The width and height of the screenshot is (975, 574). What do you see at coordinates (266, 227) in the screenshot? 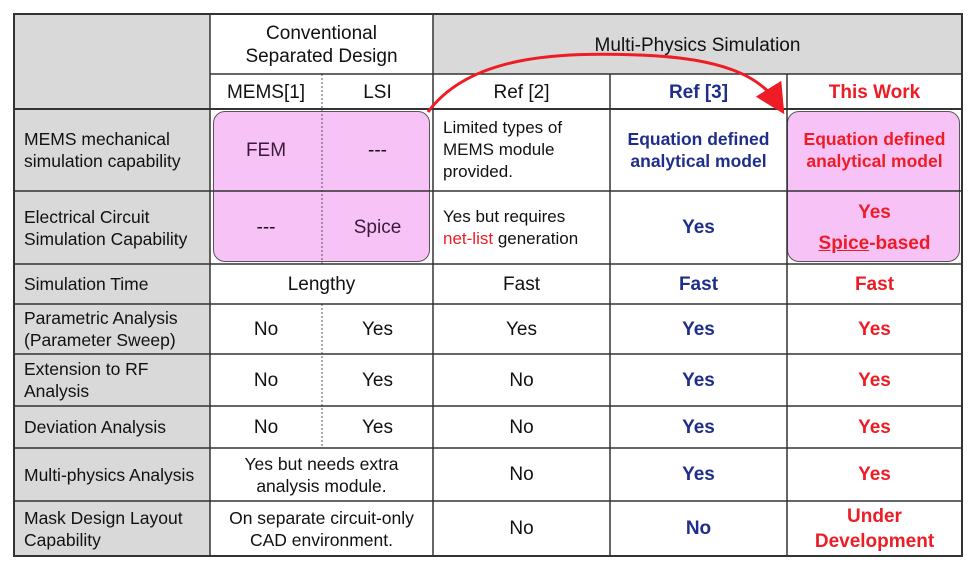
I see `cell-mems-dash: ---` at bounding box center [266, 227].